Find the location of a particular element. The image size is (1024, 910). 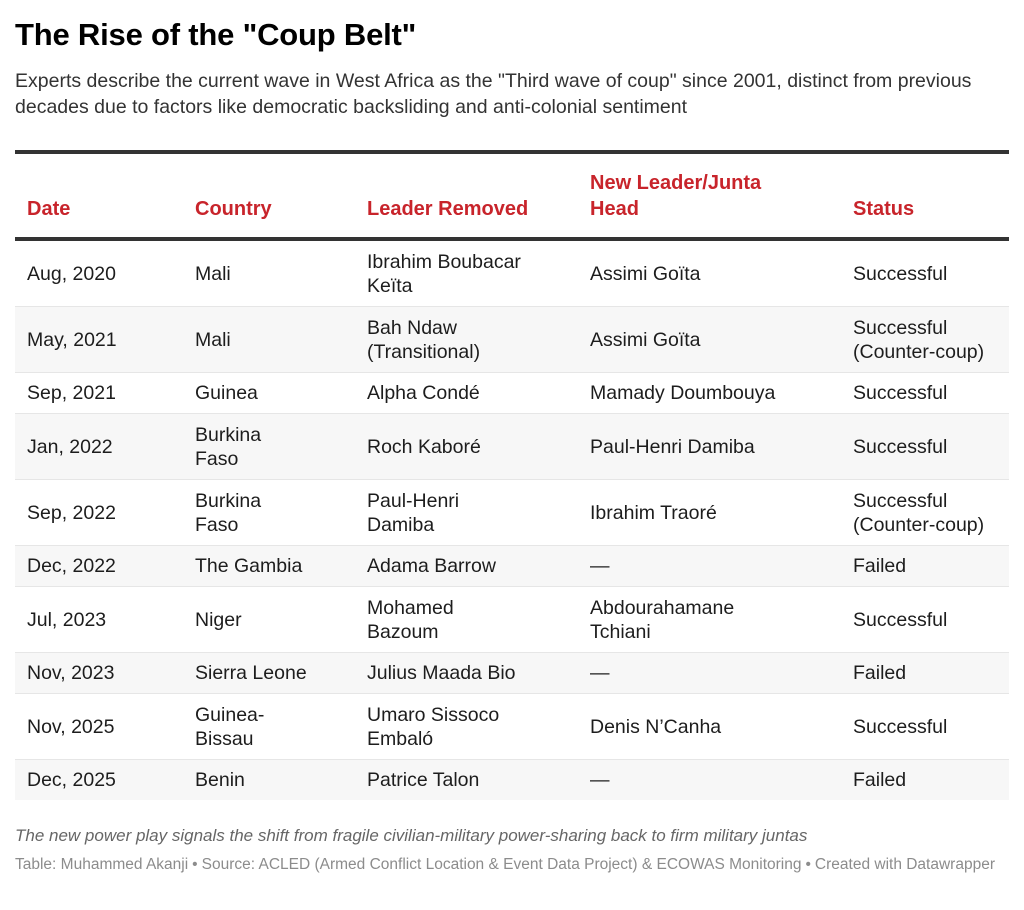

cell-leader-removed: Paul-Henri Damiba is located at coordinates (466, 512).